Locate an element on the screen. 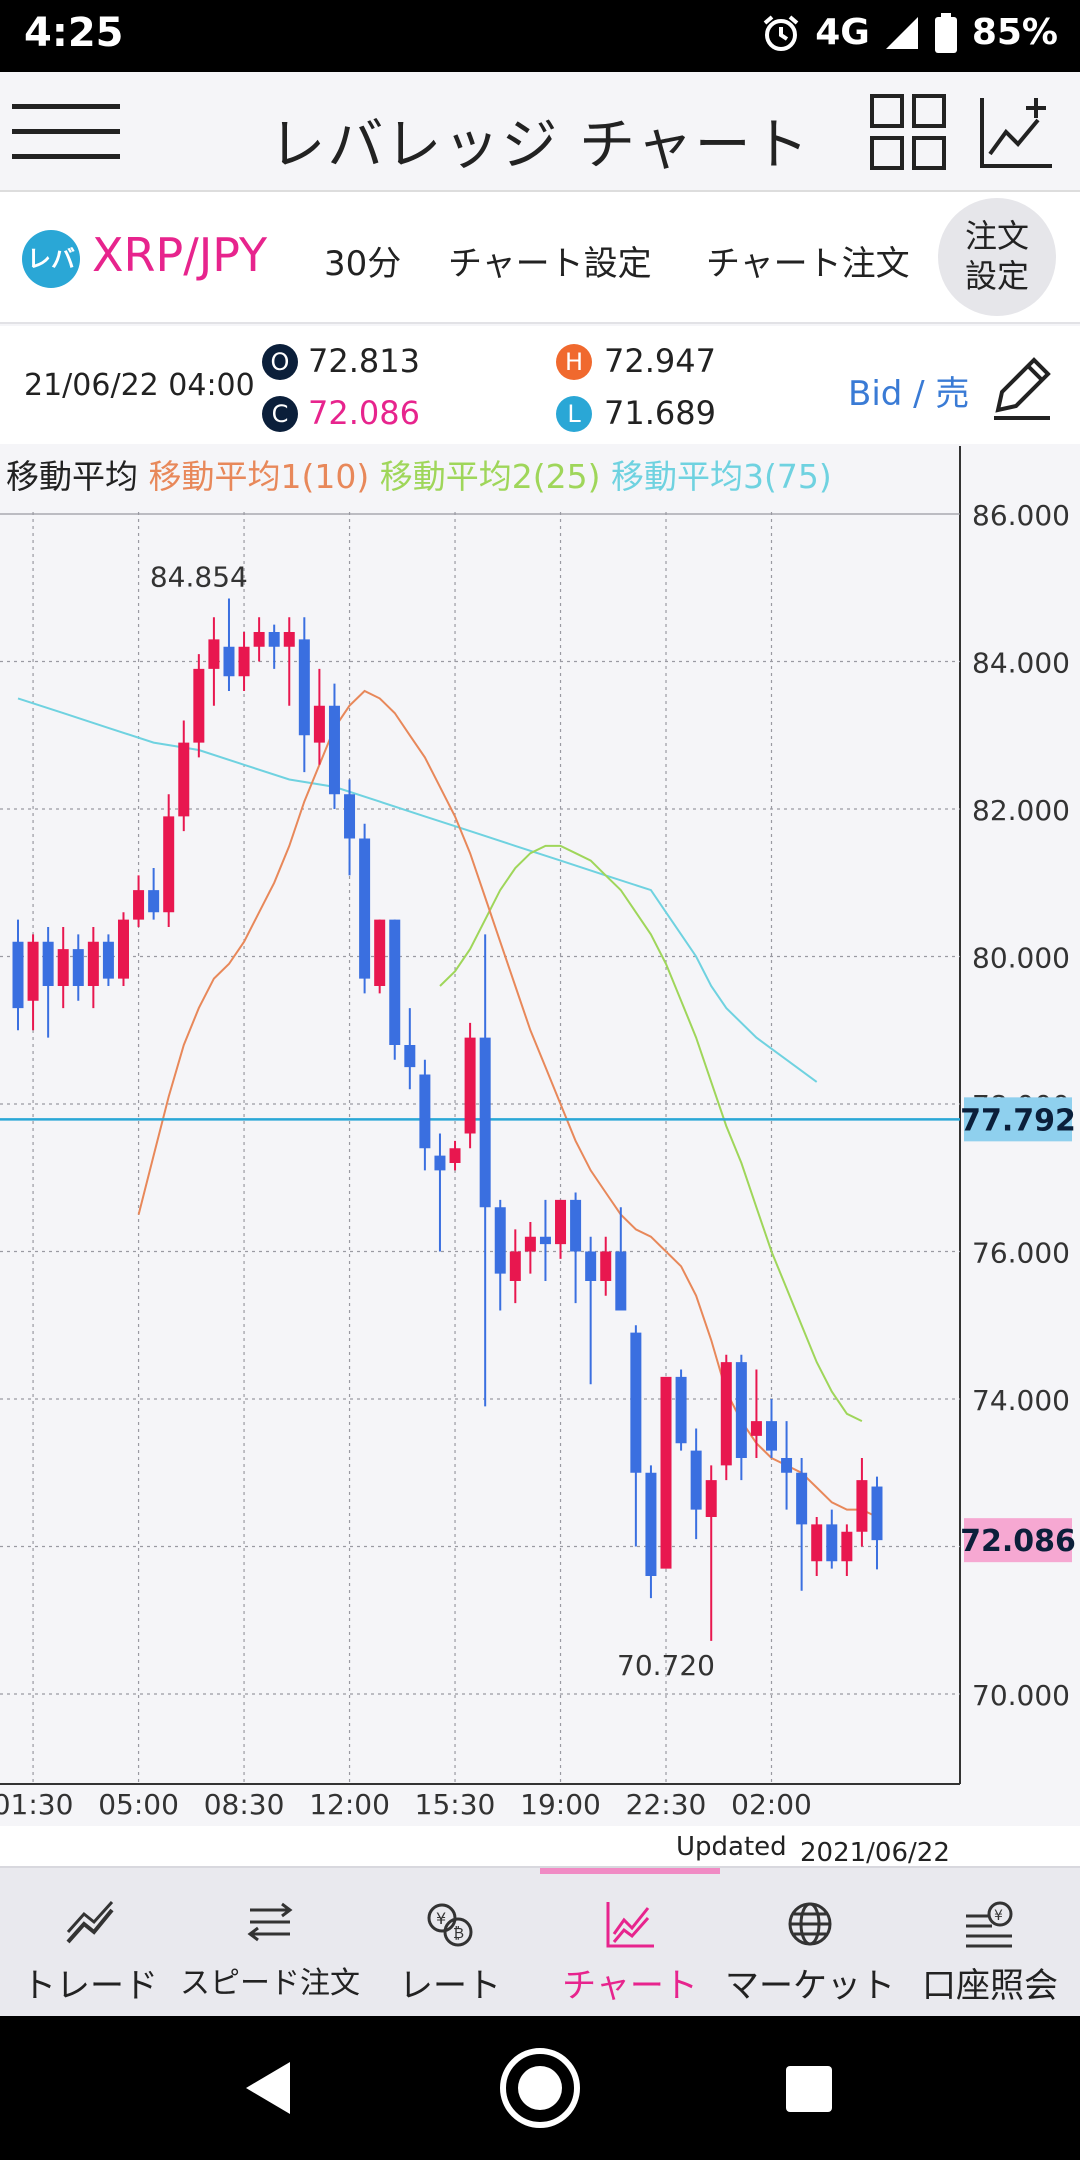  tab-rate: ¥ ₿ レート is located at coordinates (450, 1943).